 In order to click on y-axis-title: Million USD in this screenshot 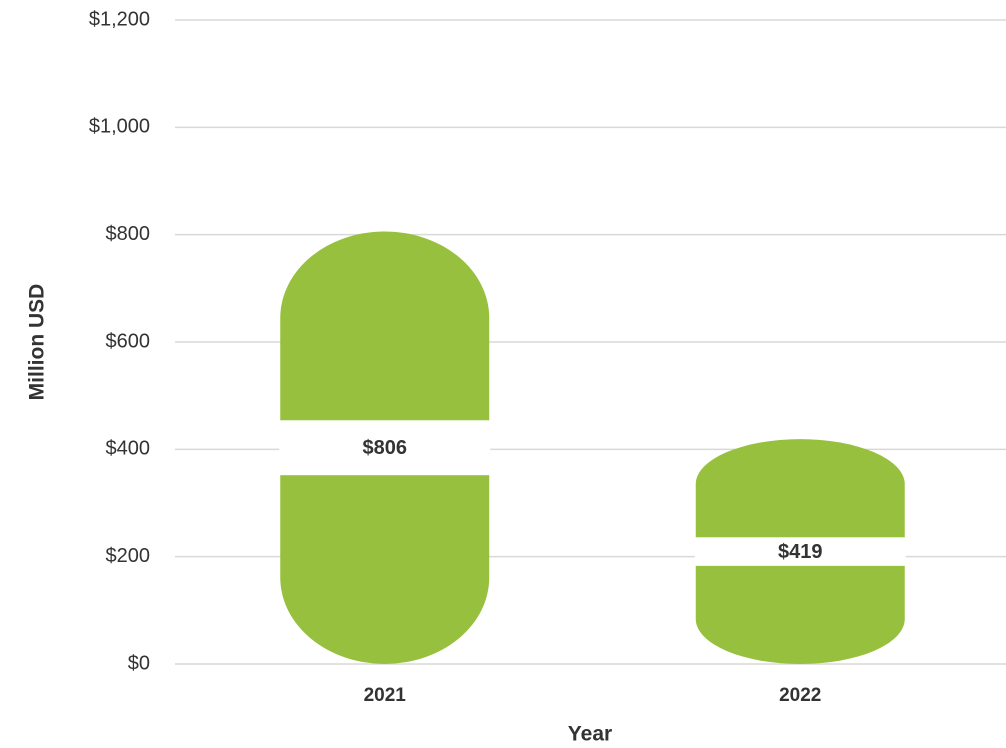, I will do `click(37, 342)`.